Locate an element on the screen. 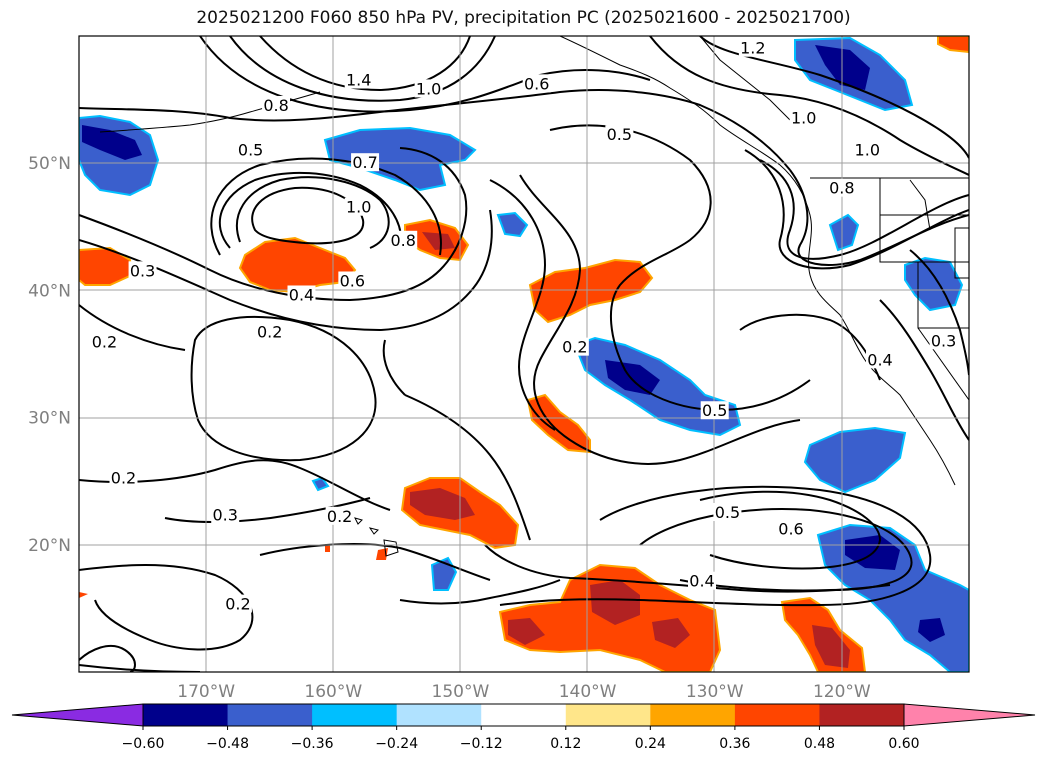 The image size is (1047, 765). lon-tick-label: 140°W is located at coordinates (588, 692).